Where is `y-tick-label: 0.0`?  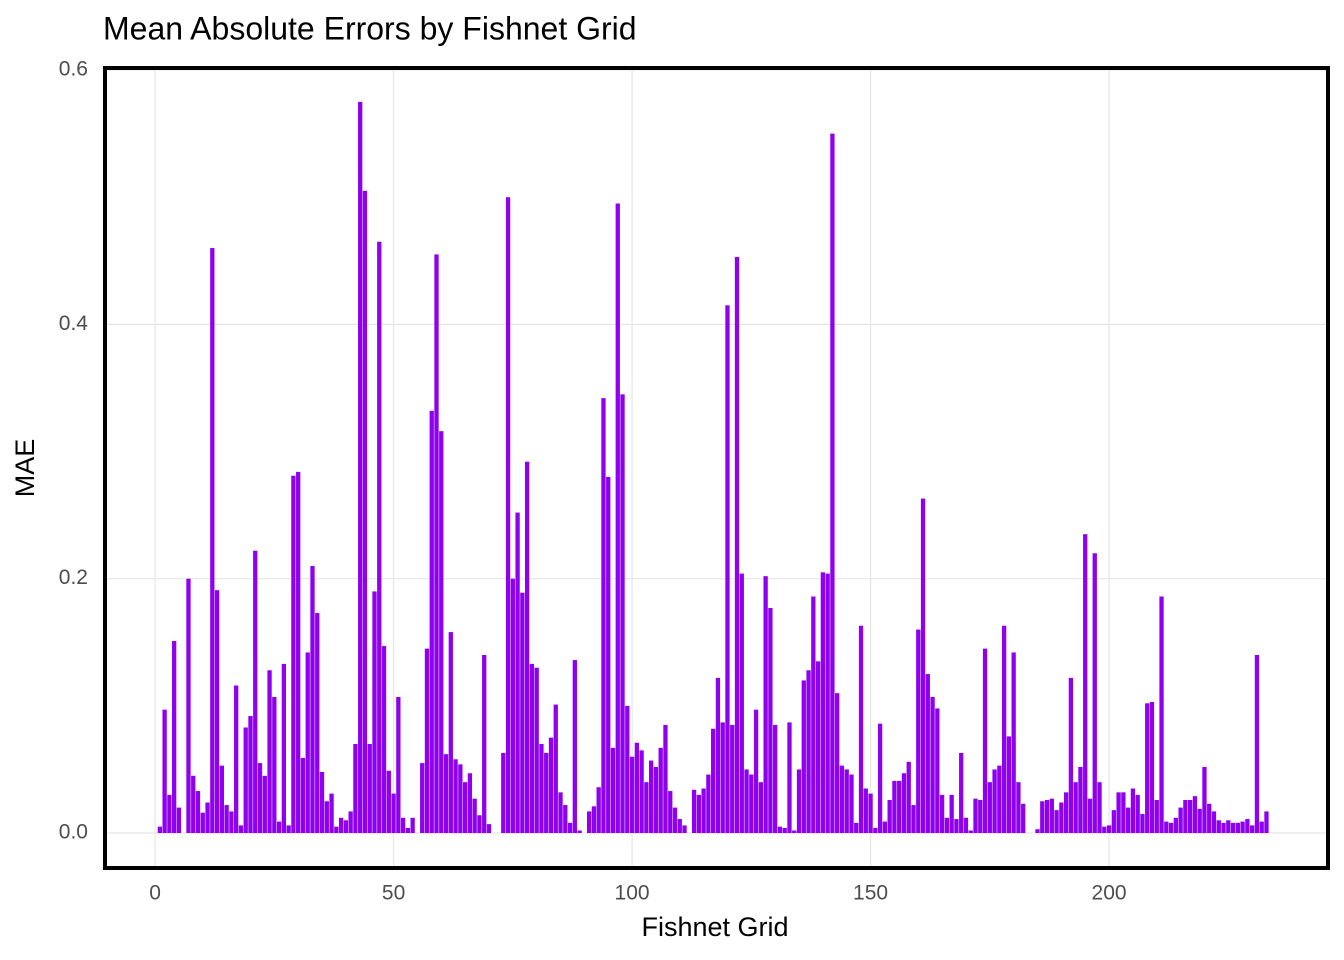 y-tick-label: 0.0 is located at coordinates (73, 832).